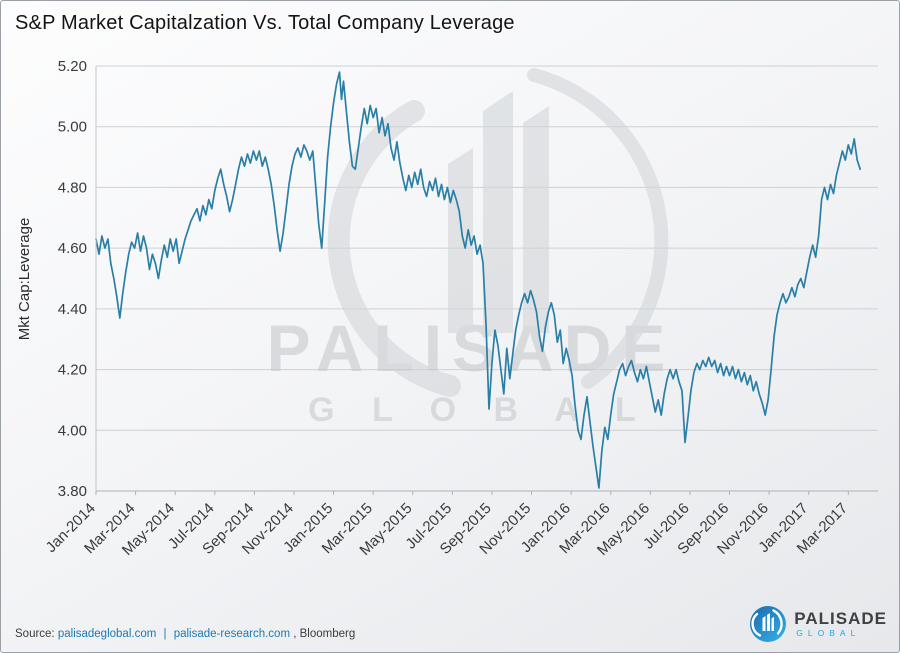 The width and height of the screenshot is (900, 653). Describe the element at coordinates (479, 410) in the screenshot. I see `watermark-text-global: G L O B A L` at that location.